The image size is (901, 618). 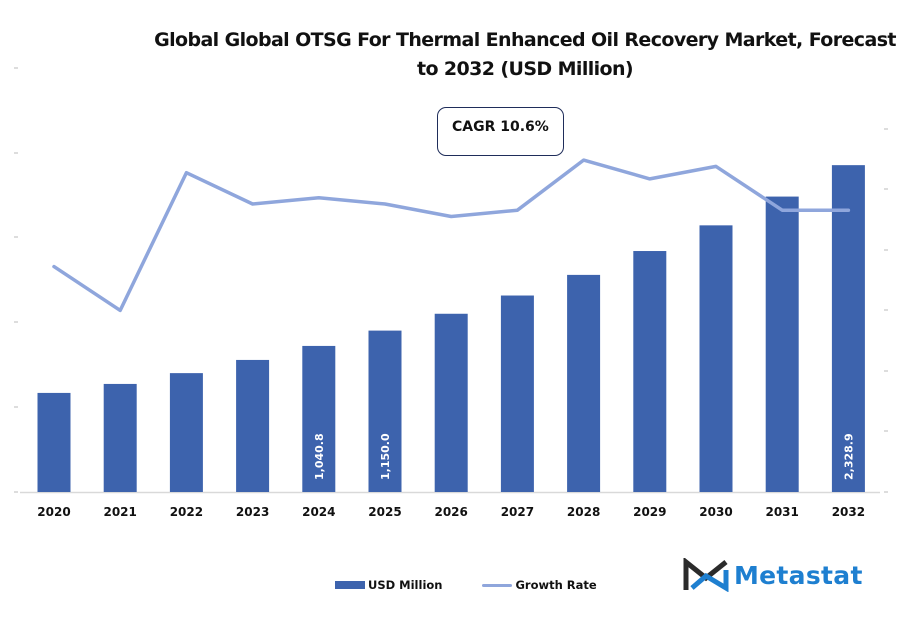 What do you see at coordinates (384, 512) in the screenshot?
I see `x-tick-label: 2025` at bounding box center [384, 512].